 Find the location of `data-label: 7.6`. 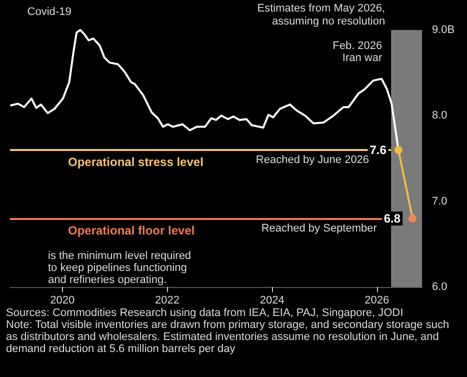

data-label: 7.6 is located at coordinates (378, 149).